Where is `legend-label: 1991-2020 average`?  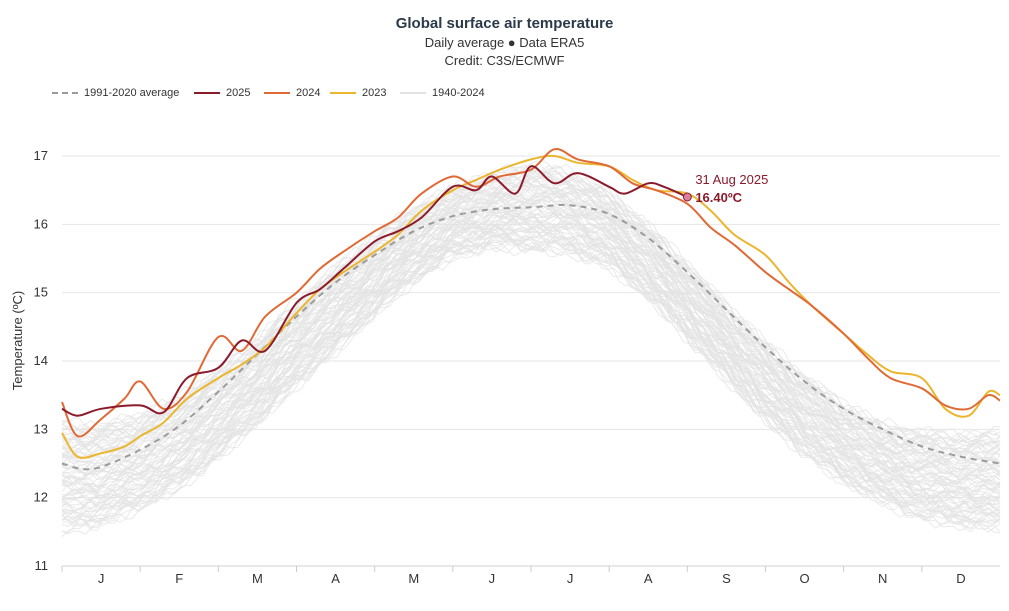
legend-label: 1991-2020 average is located at coordinates (132, 93).